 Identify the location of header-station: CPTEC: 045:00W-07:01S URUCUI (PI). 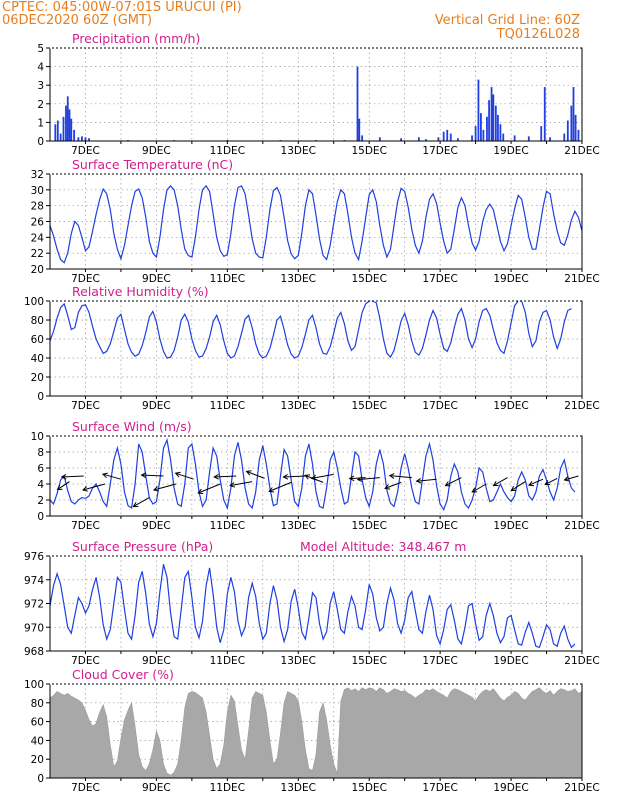
(122, 7).